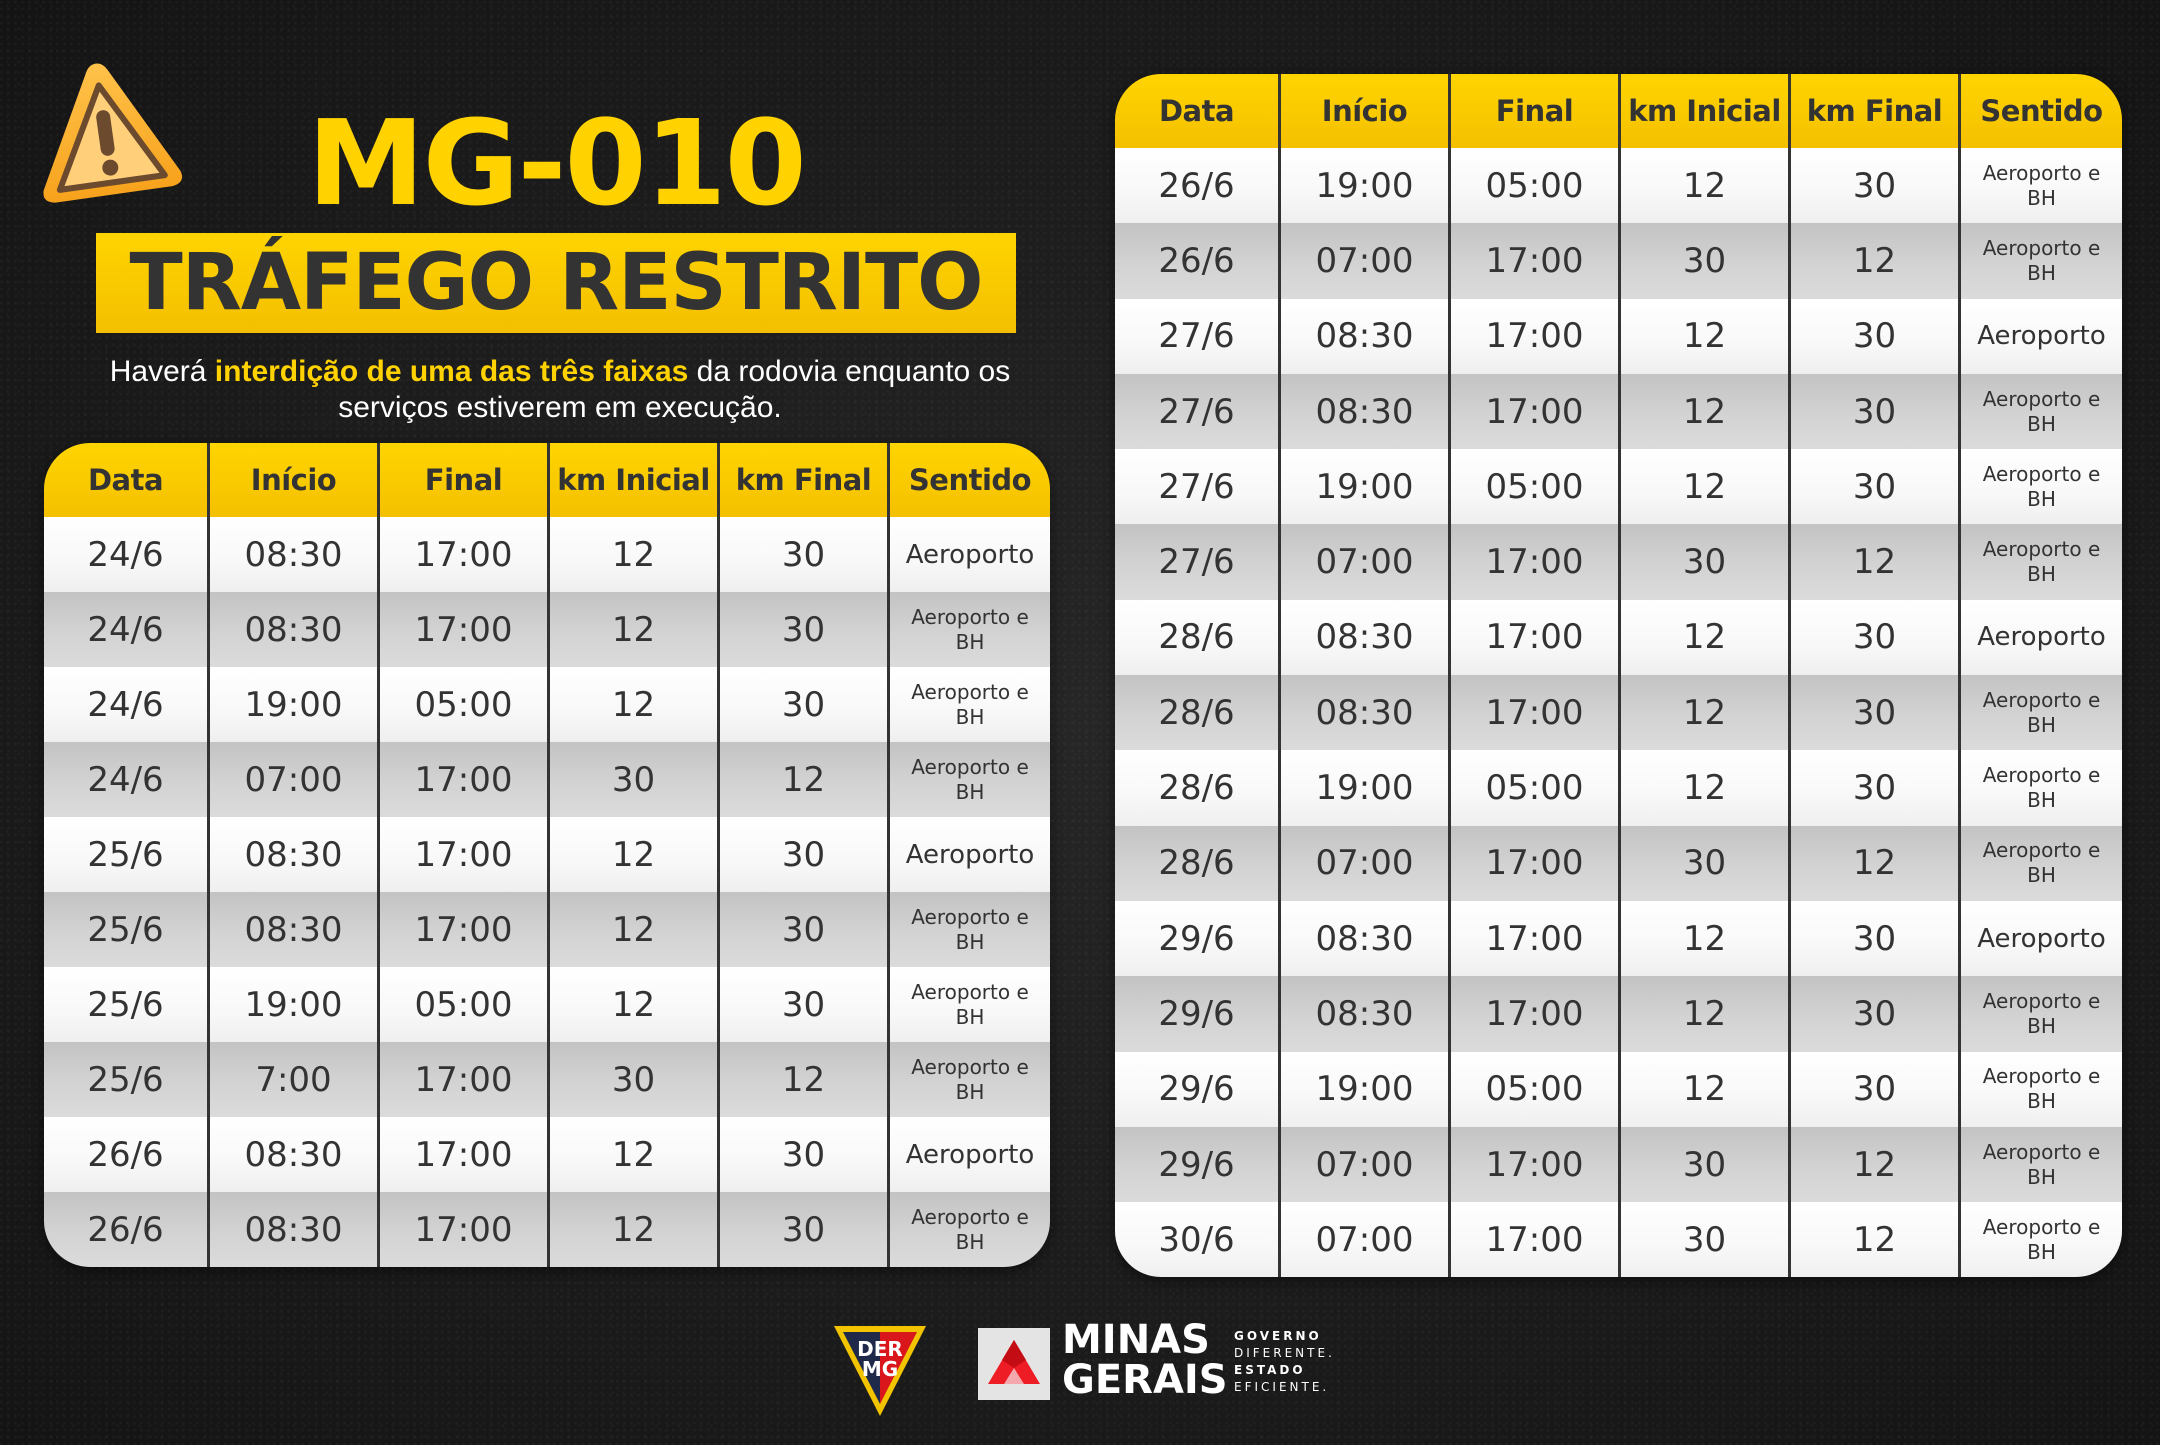  Describe the element at coordinates (557, 163) in the screenshot. I see `page-title: MG-010` at that location.